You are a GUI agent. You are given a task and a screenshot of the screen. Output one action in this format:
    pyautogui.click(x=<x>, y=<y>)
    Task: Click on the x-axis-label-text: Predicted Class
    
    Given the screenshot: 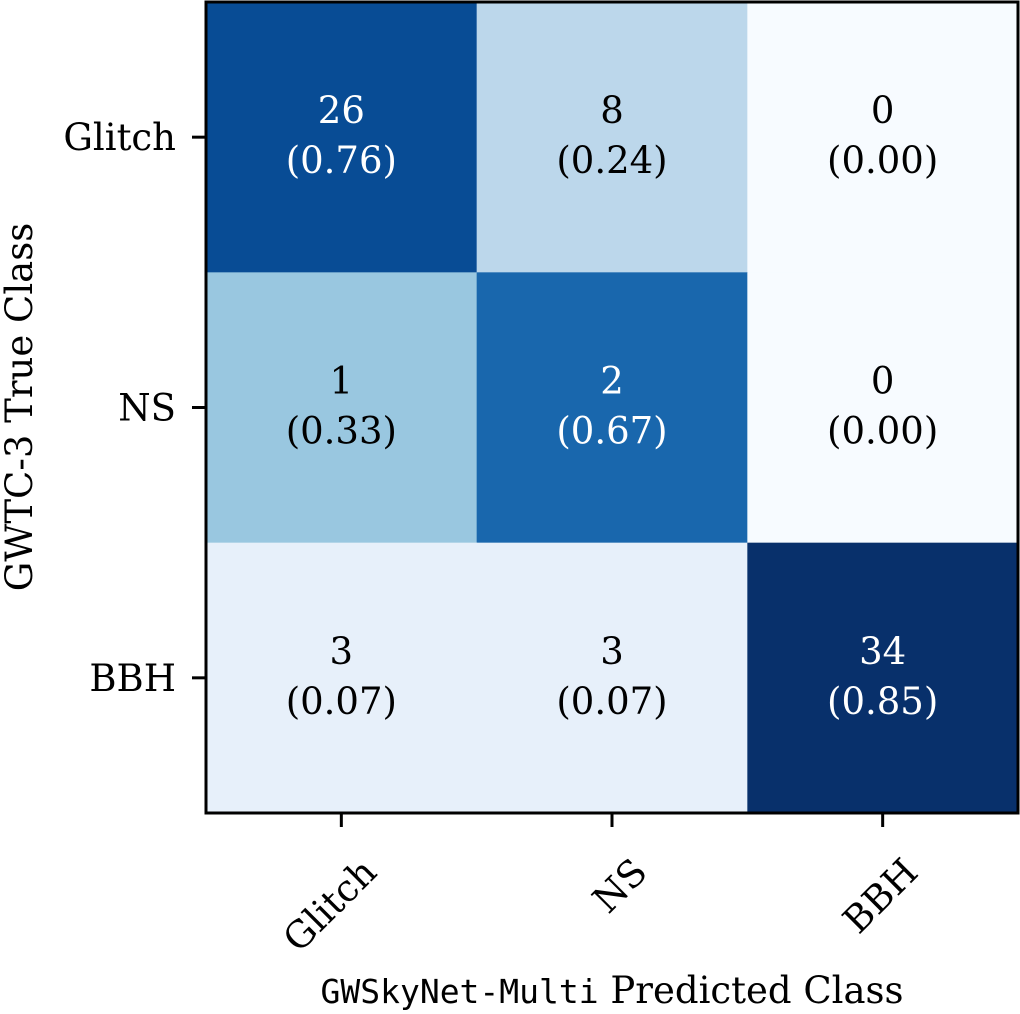 What is the action you would take?
    pyautogui.click(x=756, y=990)
    